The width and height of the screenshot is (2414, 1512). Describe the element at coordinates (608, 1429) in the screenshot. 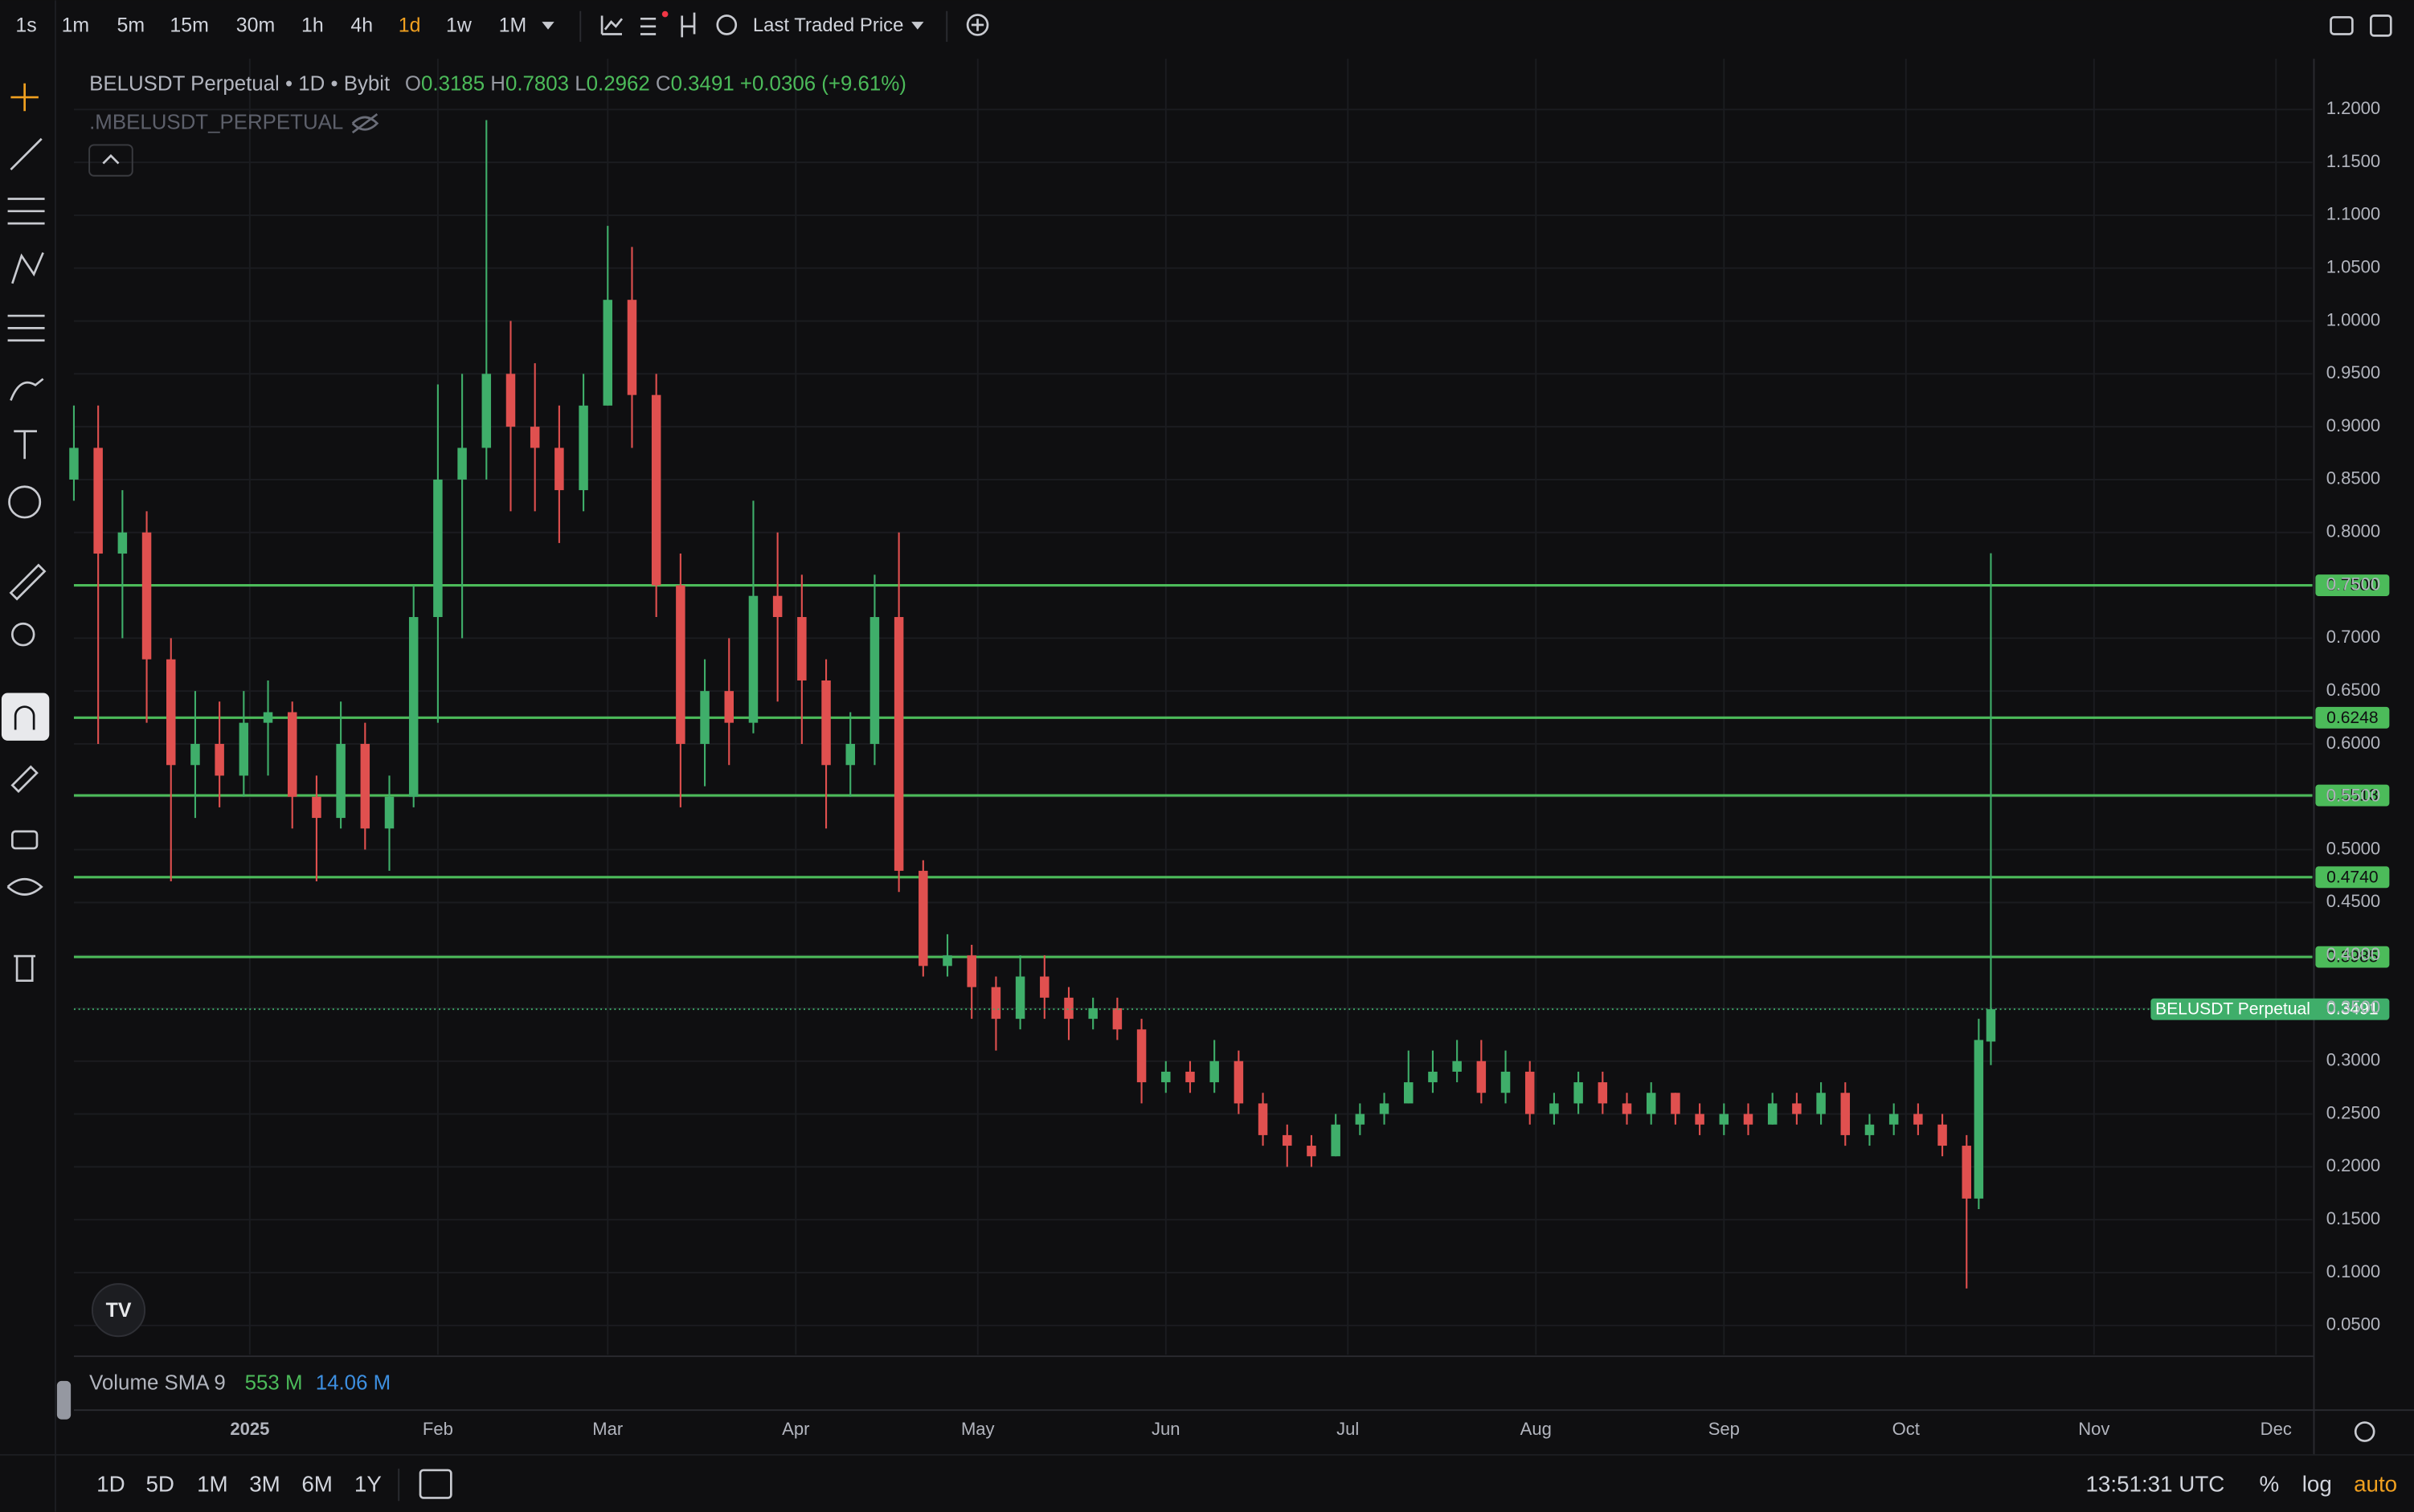

I see `x-tick-label: Mar` at that location.